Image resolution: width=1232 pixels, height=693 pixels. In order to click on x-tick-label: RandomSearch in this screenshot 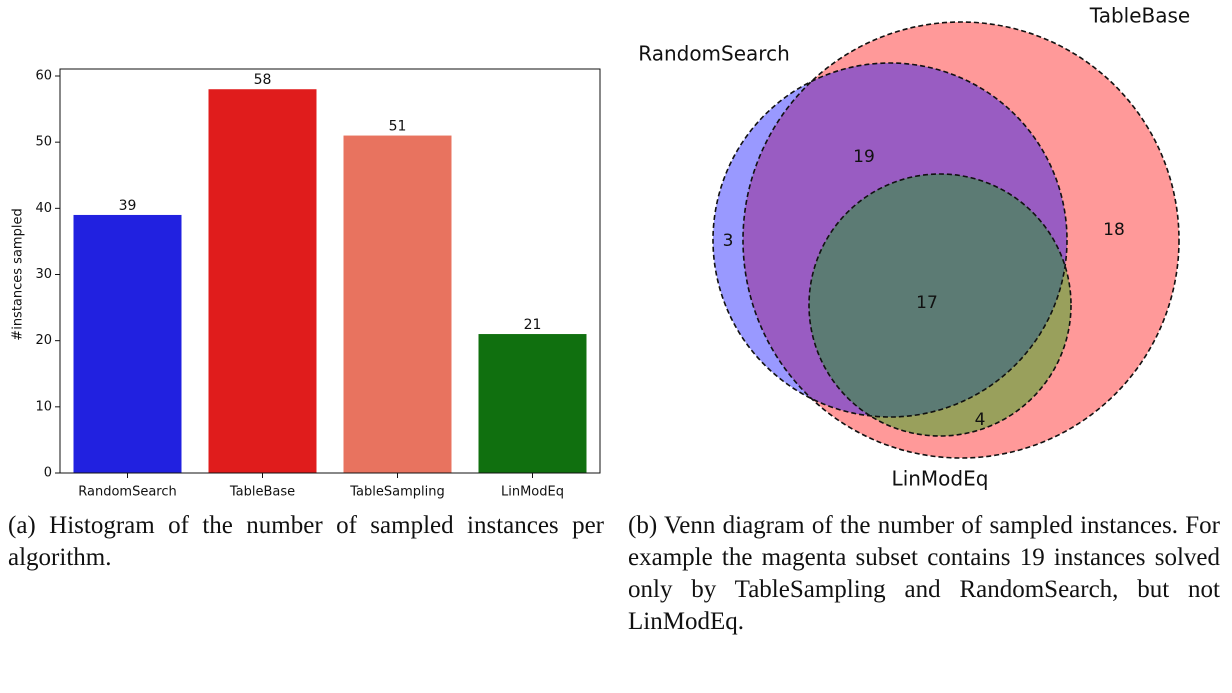, I will do `click(127, 492)`.